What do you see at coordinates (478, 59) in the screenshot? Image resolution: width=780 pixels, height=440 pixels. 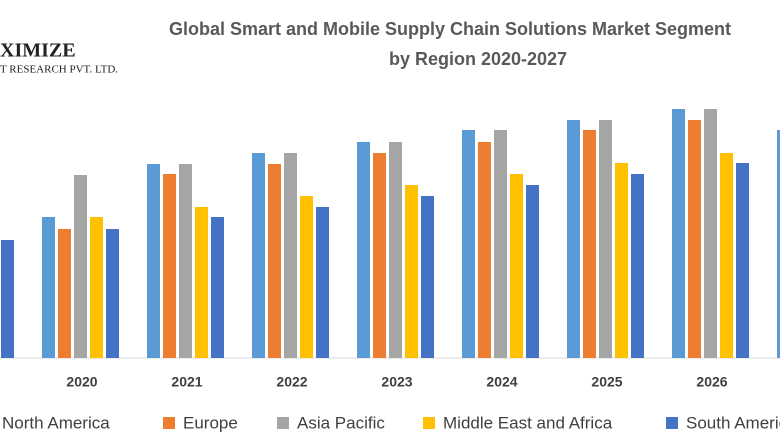 I see `chart-title: by Region 2020-2027` at bounding box center [478, 59].